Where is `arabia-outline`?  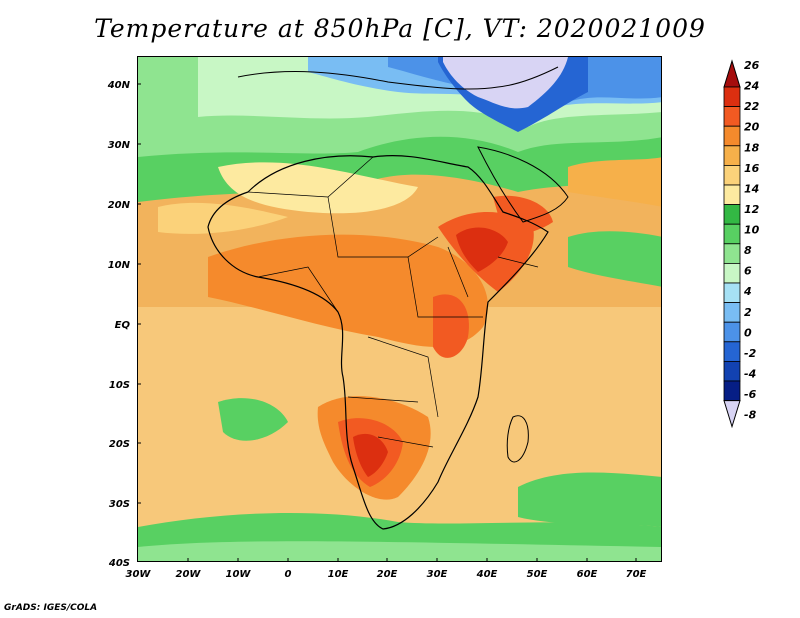 arabia-outline is located at coordinates (523, 184).